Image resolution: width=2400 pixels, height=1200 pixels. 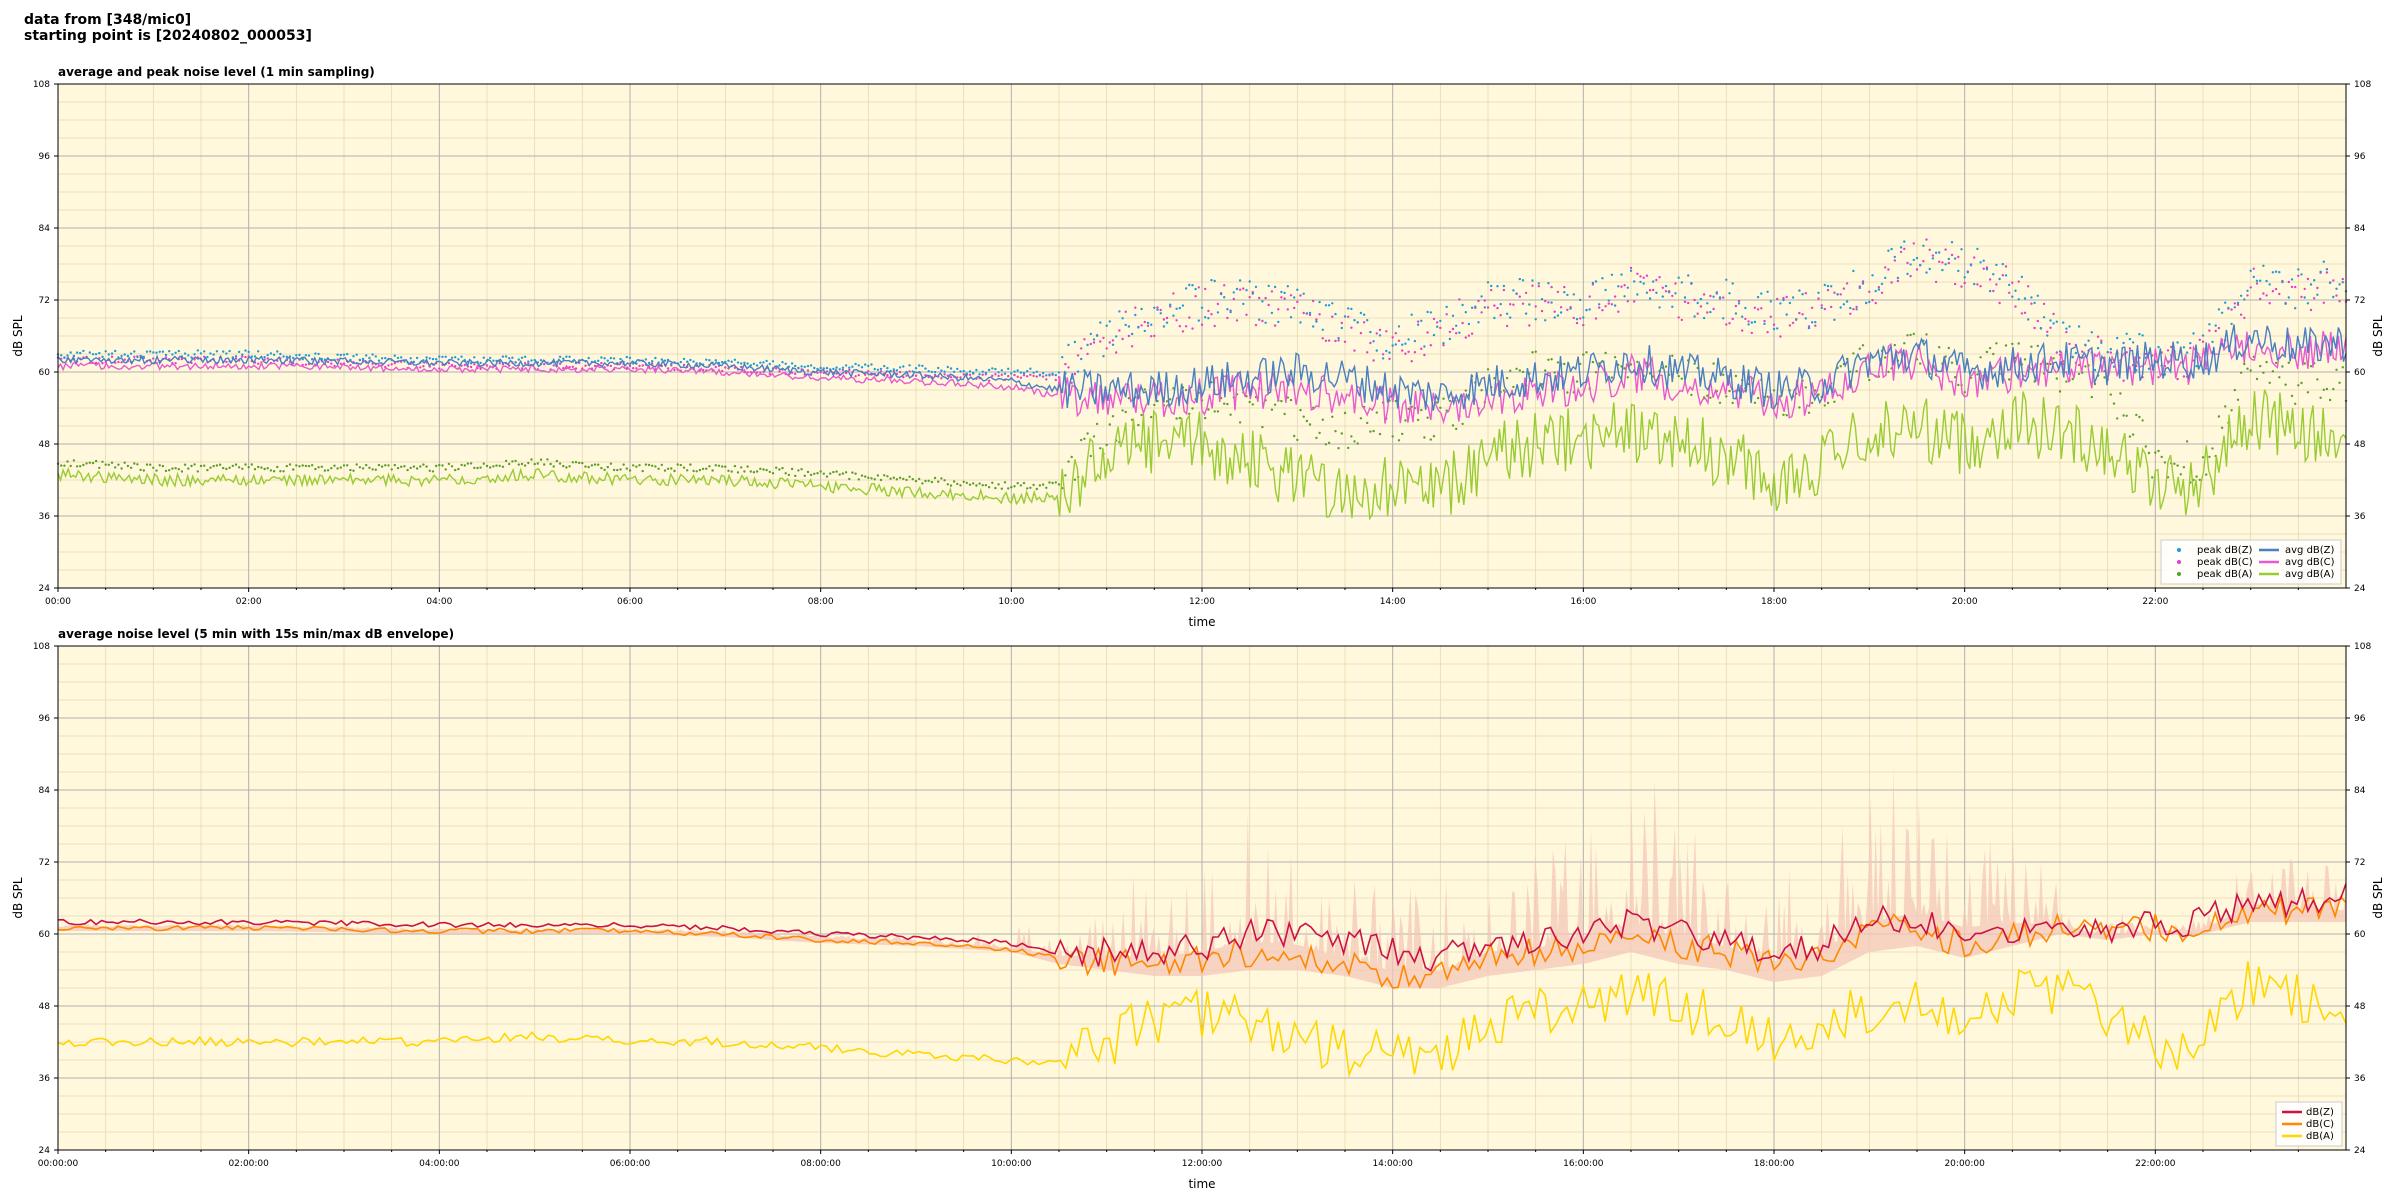 I want to click on y-tick-label-right: 84, so click(x=2360, y=229).